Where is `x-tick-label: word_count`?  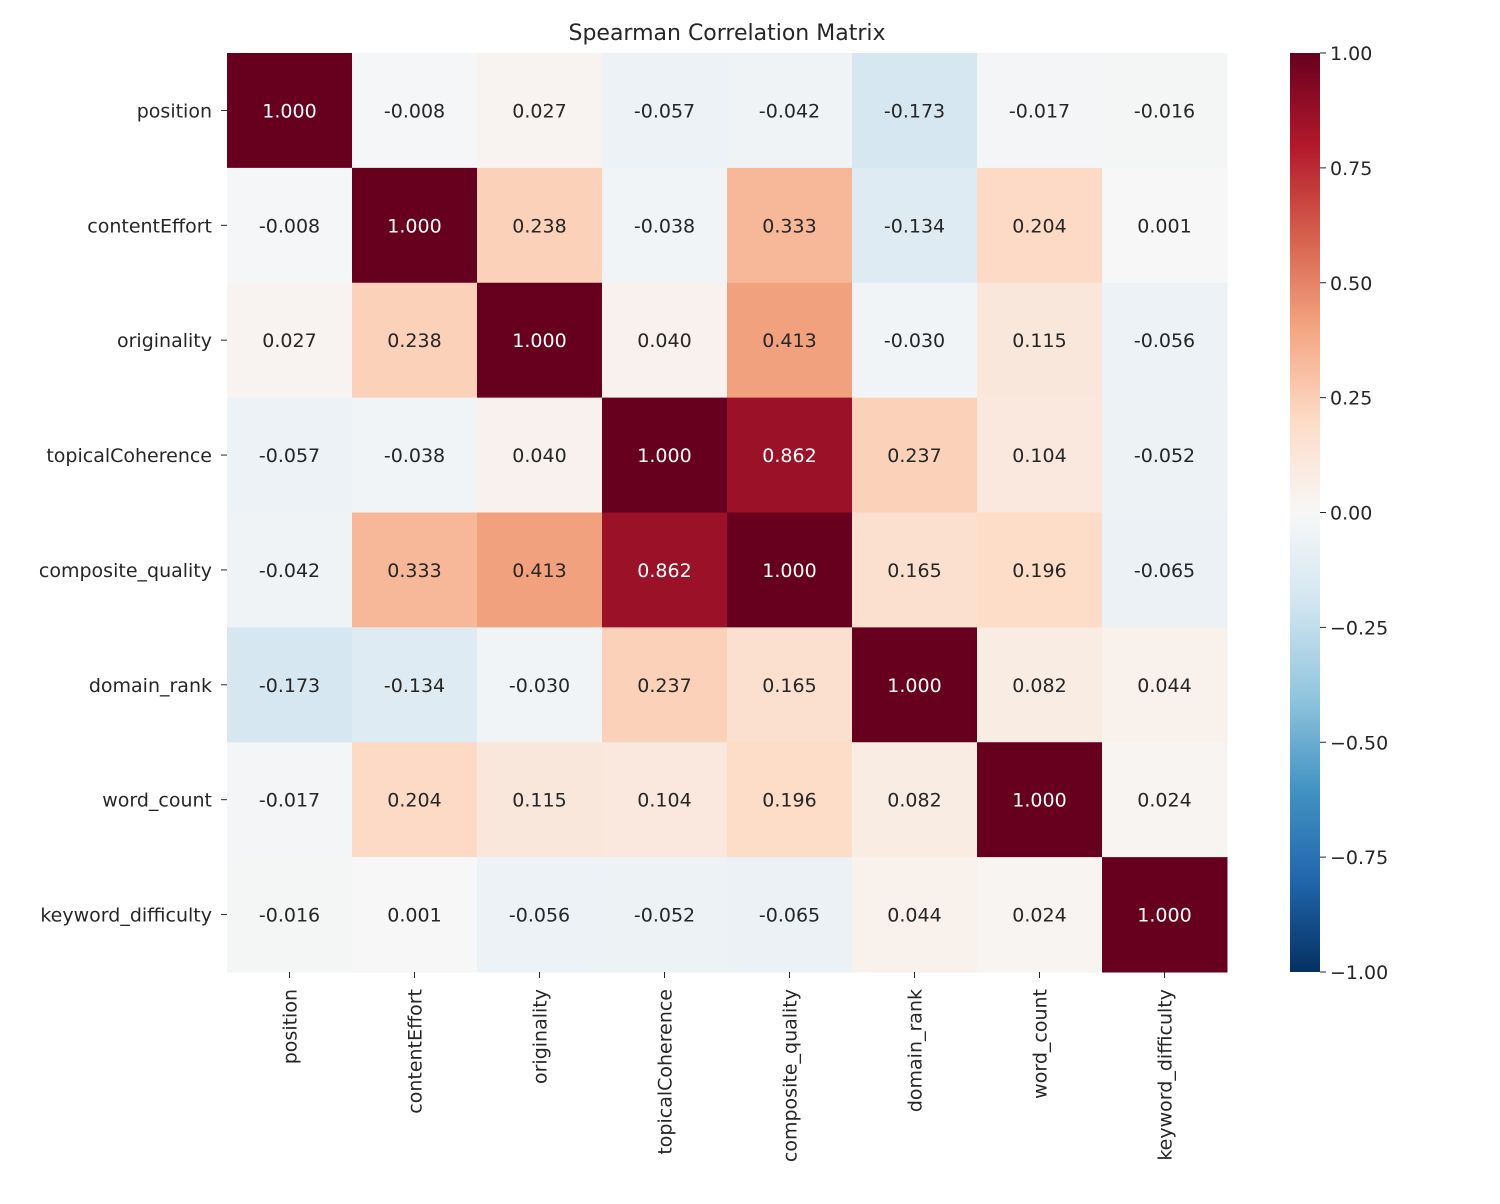 x-tick-label: word_count is located at coordinates (1041, 1044).